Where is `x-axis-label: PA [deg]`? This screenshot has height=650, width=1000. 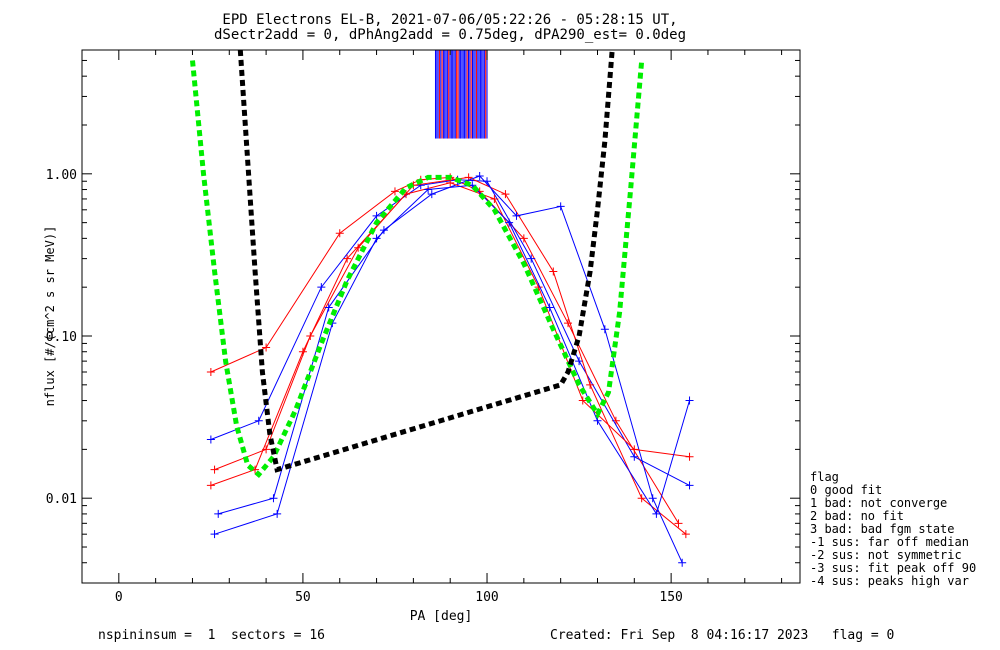 x-axis-label: PA [deg] is located at coordinates (441, 616).